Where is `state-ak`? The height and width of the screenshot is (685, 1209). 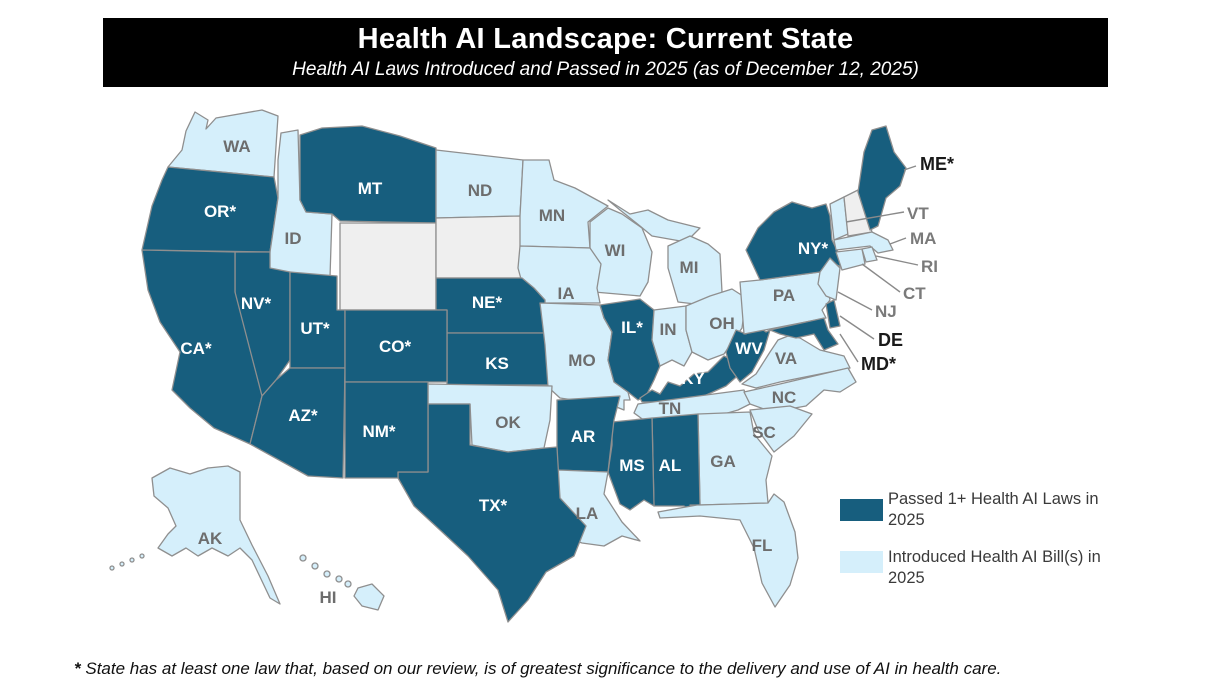
state-ak is located at coordinates (216, 535).